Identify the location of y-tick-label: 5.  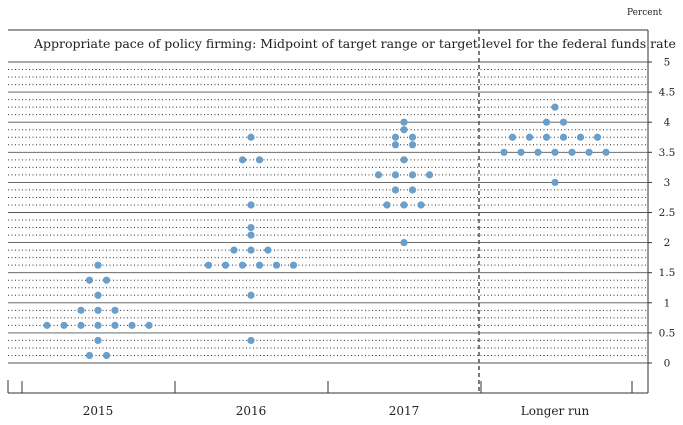
(667, 63).